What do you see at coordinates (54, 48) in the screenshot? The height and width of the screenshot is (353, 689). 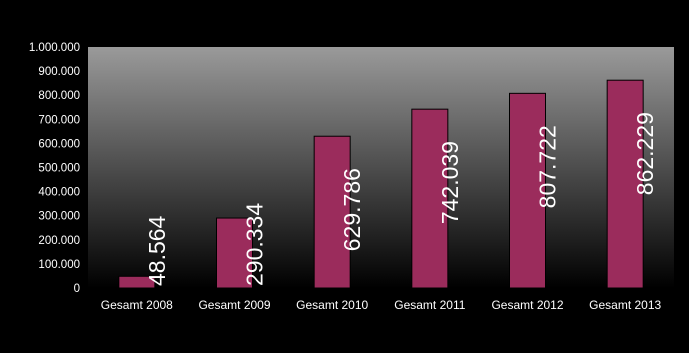 I see `y-tick-label: 1.000.000` at bounding box center [54, 48].